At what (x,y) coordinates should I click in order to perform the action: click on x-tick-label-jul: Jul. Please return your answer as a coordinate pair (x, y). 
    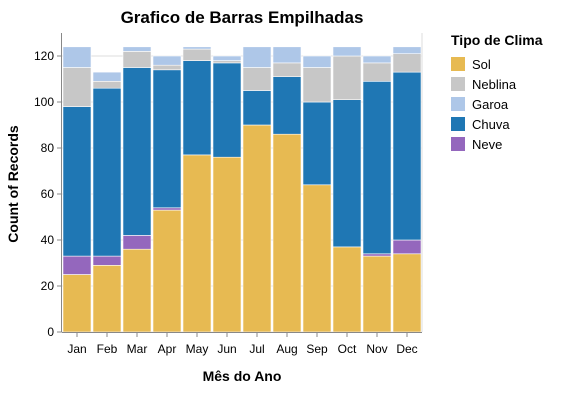
    Looking at the image, I should click on (256, 349).